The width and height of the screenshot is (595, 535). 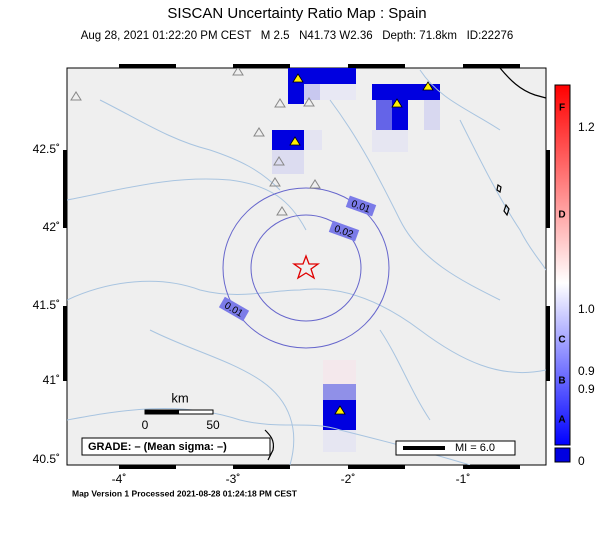 I want to click on contours, so click(x=306, y=268).